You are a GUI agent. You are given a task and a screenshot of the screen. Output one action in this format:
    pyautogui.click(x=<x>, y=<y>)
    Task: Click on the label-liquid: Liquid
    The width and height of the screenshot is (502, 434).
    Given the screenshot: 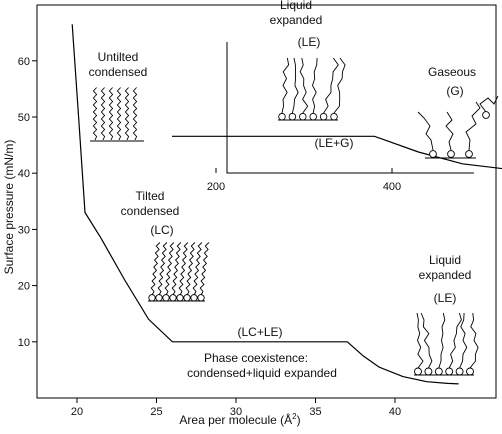 What is the action you would take?
    pyautogui.click(x=445, y=260)
    